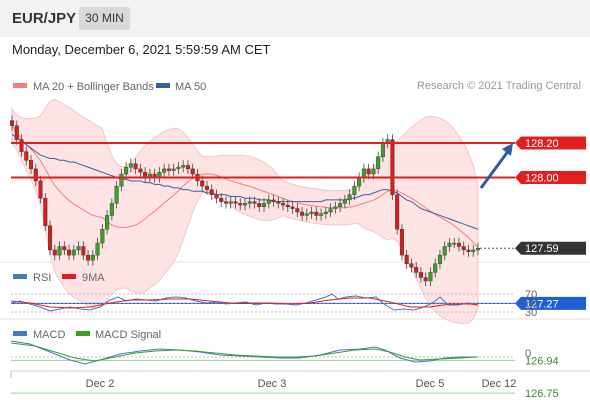  I want to click on copyright: Research © 2021 Trading Central, so click(498, 86).